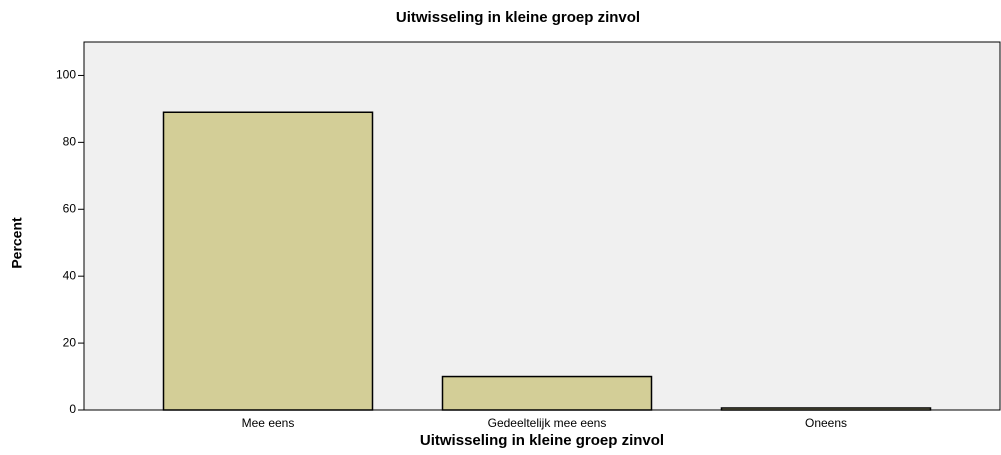 This screenshot has width=1001, height=455. What do you see at coordinates (547, 423) in the screenshot?
I see `x-tick-label: Gedeeltelijk mee eens` at bounding box center [547, 423].